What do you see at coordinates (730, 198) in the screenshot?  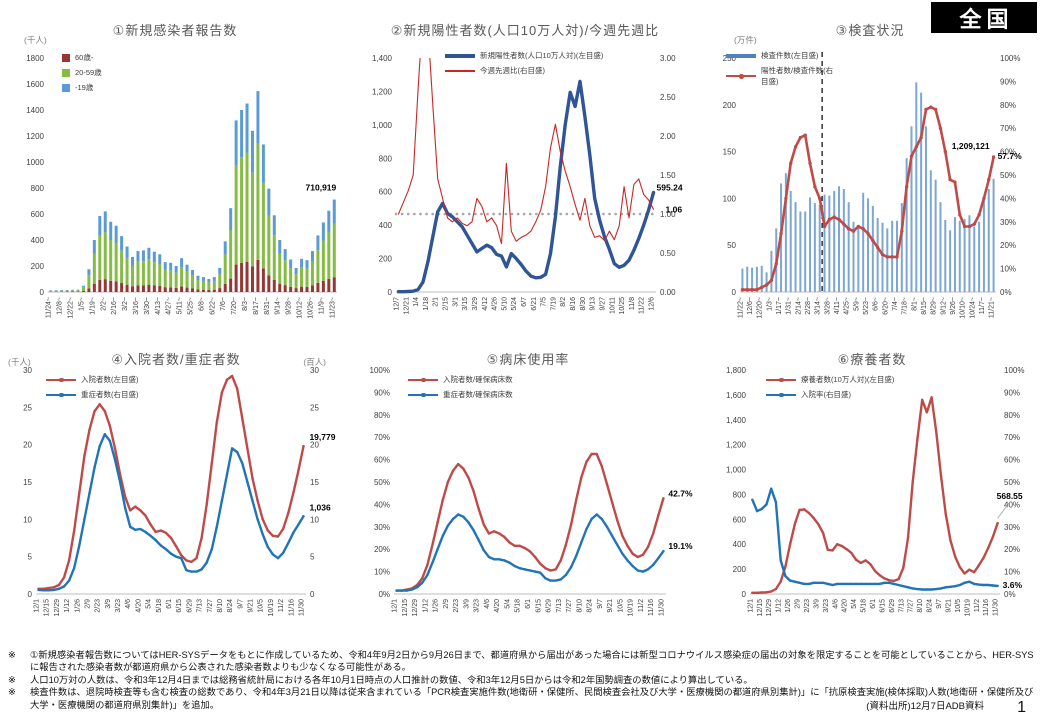 I see `svg-text: 100` at bounding box center [730, 198].